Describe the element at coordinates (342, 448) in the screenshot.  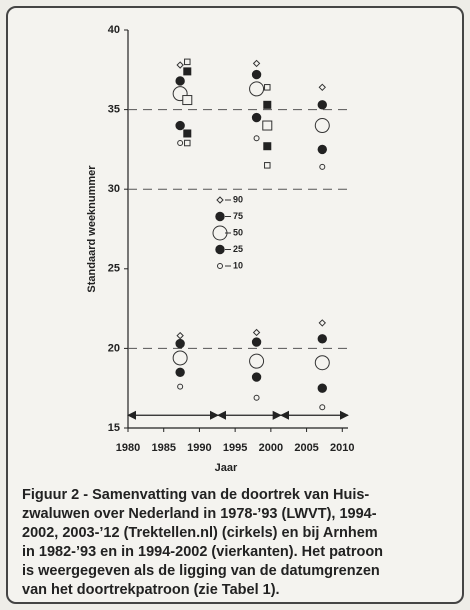
I see `x-tick-label: 2010` at that location.